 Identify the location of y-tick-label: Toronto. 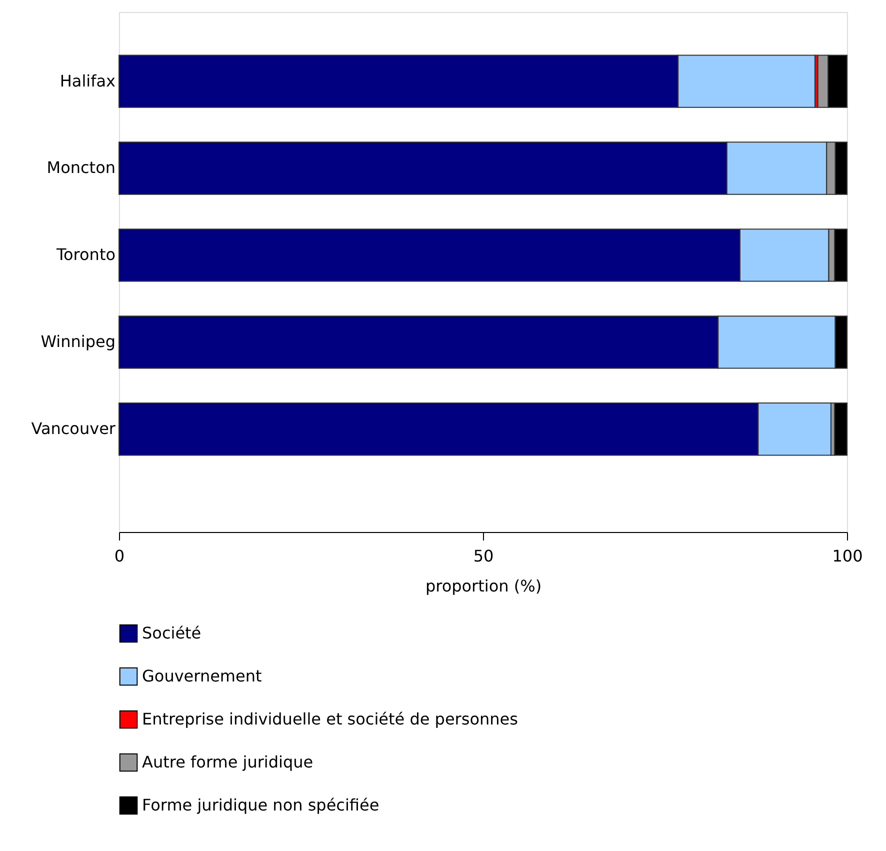
(85, 254).